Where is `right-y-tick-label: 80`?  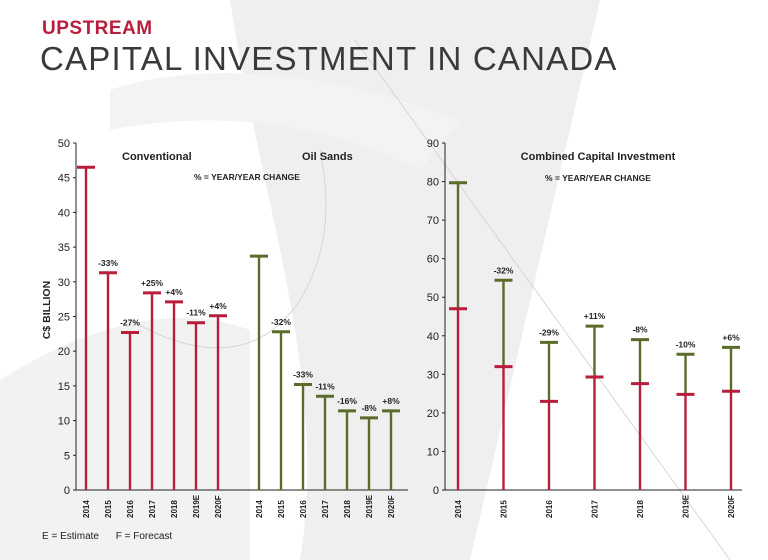 right-y-tick-label: 80 is located at coordinates (433, 183).